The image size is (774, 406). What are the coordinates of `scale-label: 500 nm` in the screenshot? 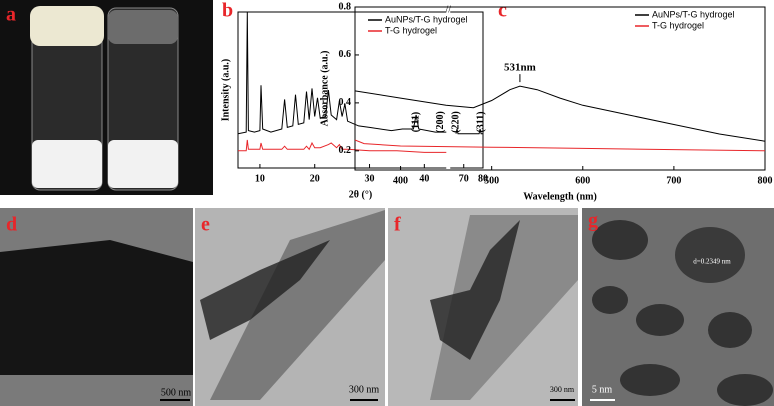 It's located at (176, 392).